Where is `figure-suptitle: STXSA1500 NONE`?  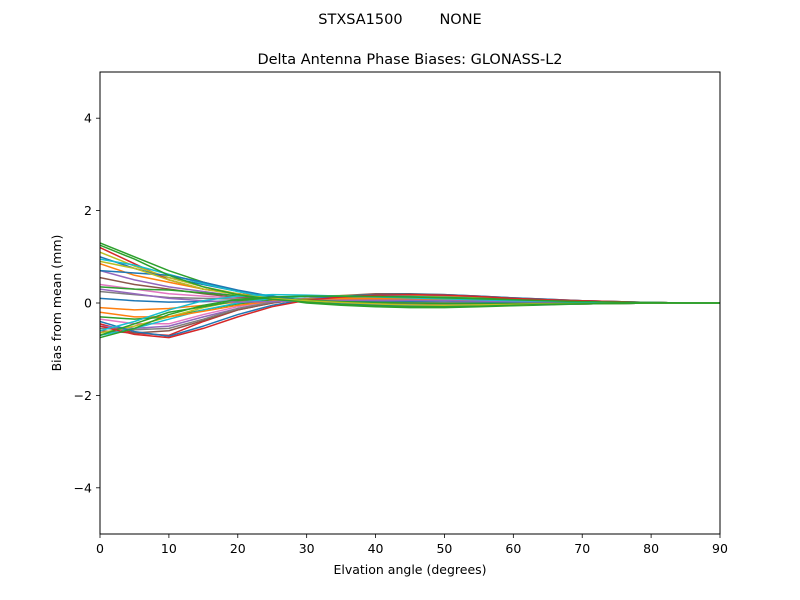 figure-suptitle: STXSA1500 NONE is located at coordinates (399, 20).